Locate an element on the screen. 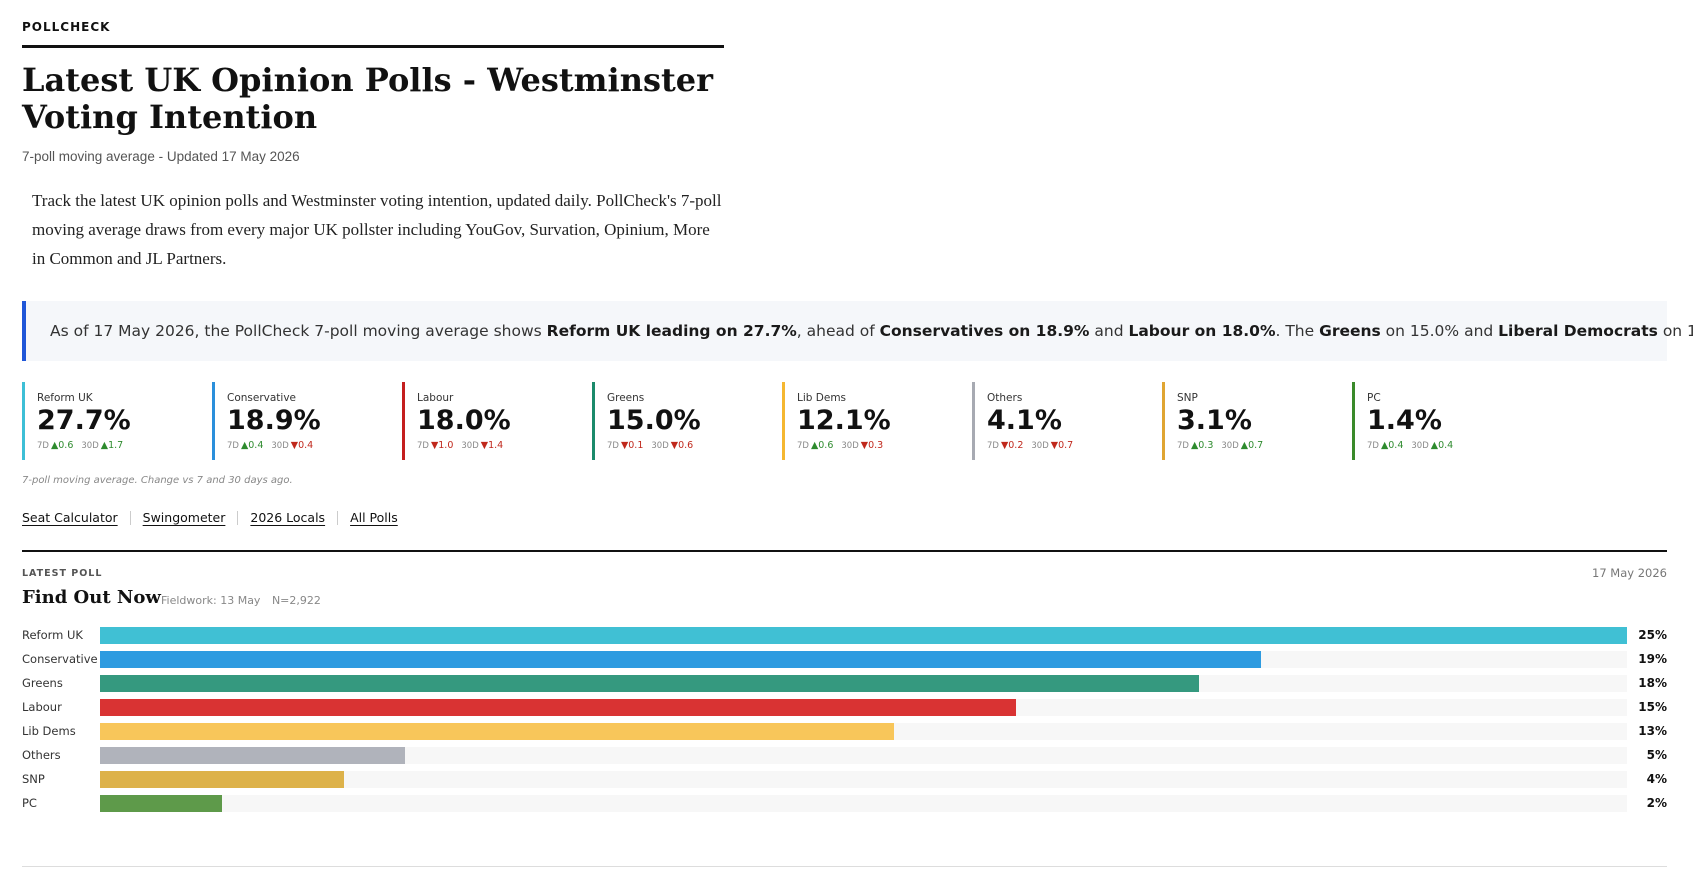 This screenshot has height=891, width=1693. bar-greens is located at coordinates (650, 683).